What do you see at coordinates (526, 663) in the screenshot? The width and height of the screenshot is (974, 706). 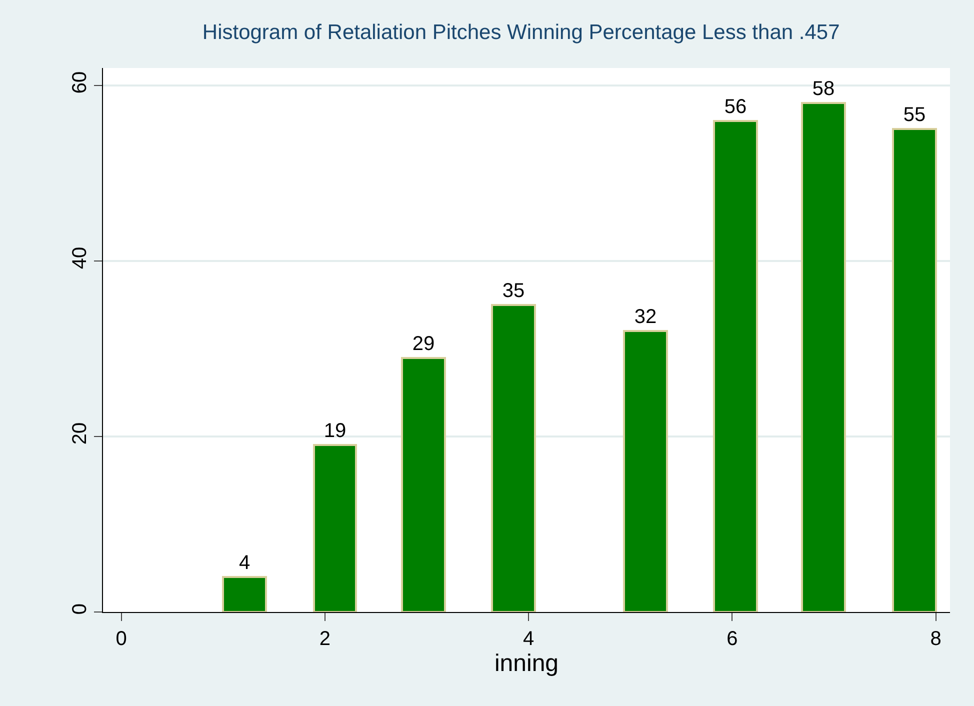 I see `x-axis-title: inning` at bounding box center [526, 663].